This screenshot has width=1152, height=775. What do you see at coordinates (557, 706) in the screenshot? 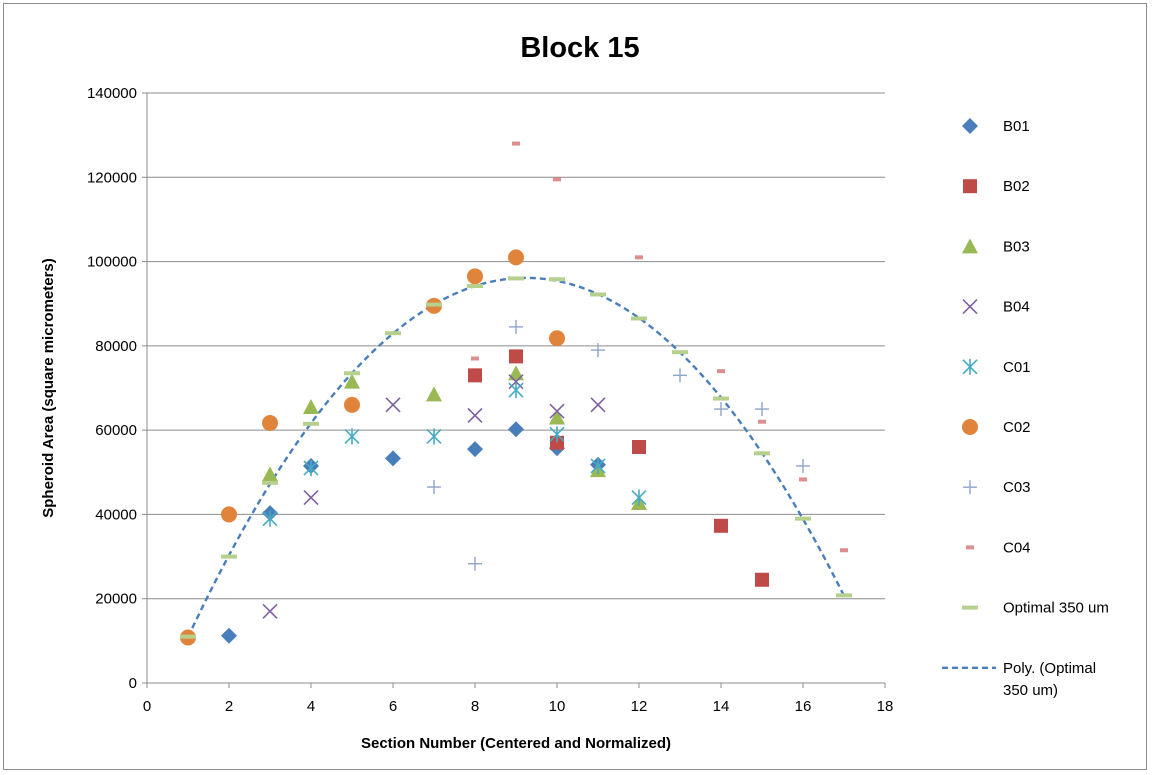
I see `x-tick-label: 10` at bounding box center [557, 706].